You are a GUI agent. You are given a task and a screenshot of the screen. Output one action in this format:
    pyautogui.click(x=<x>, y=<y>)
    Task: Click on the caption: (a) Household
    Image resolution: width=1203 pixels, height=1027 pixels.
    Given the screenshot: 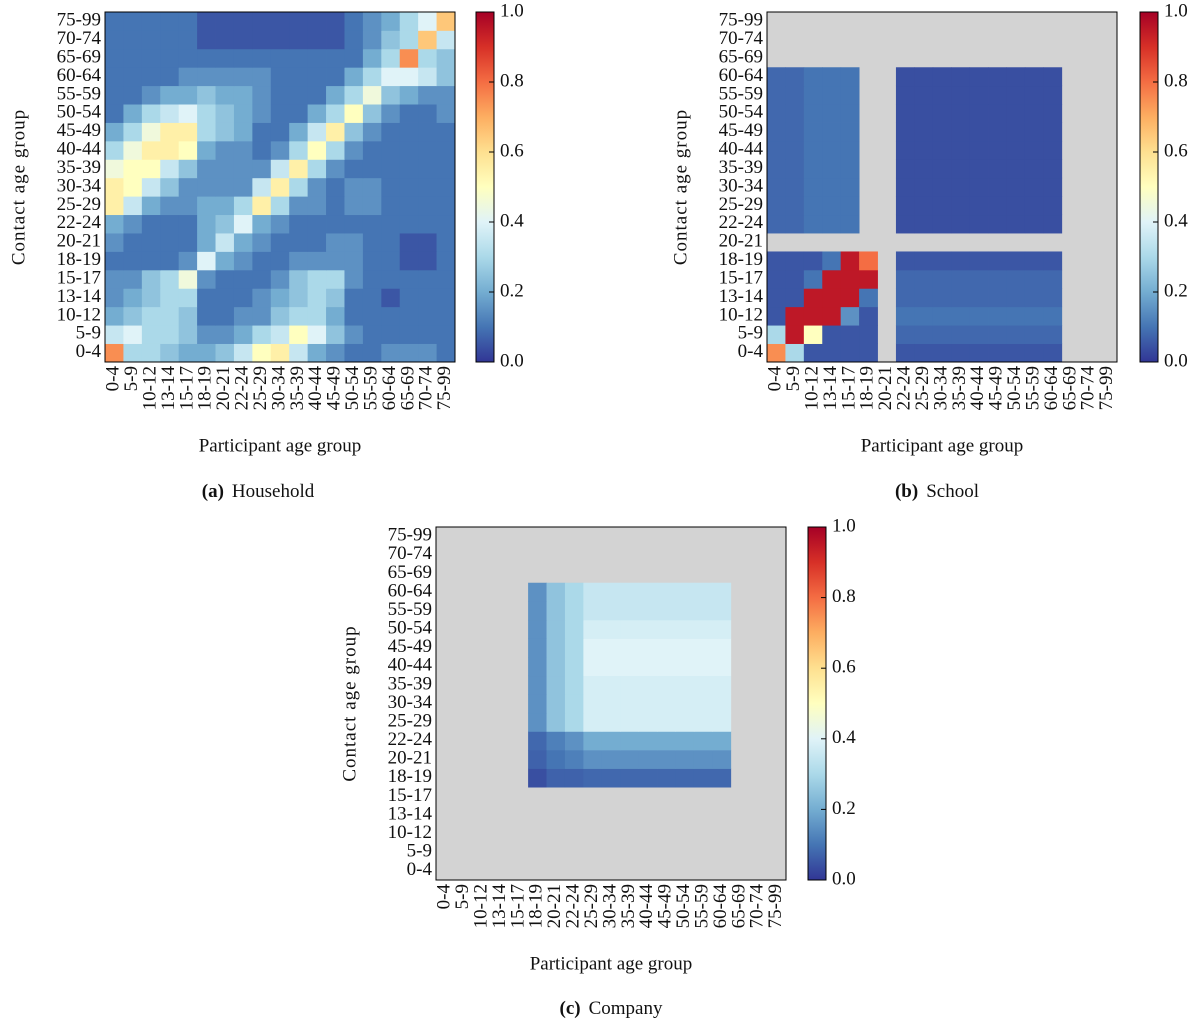 What is the action you would take?
    pyautogui.click(x=258, y=491)
    